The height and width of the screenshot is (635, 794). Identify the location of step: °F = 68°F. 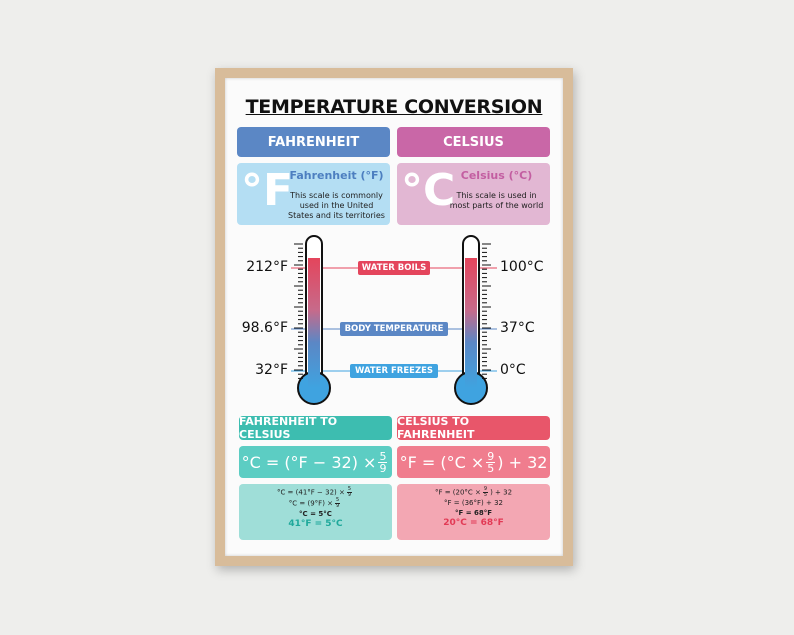
(473, 513).